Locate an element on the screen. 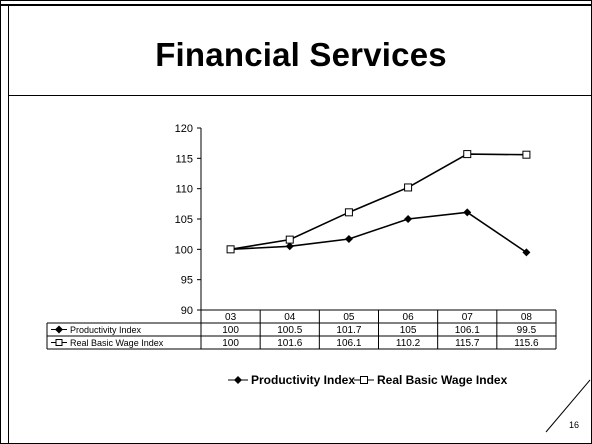  table-legend-key-diamond is located at coordinates (59, 329).